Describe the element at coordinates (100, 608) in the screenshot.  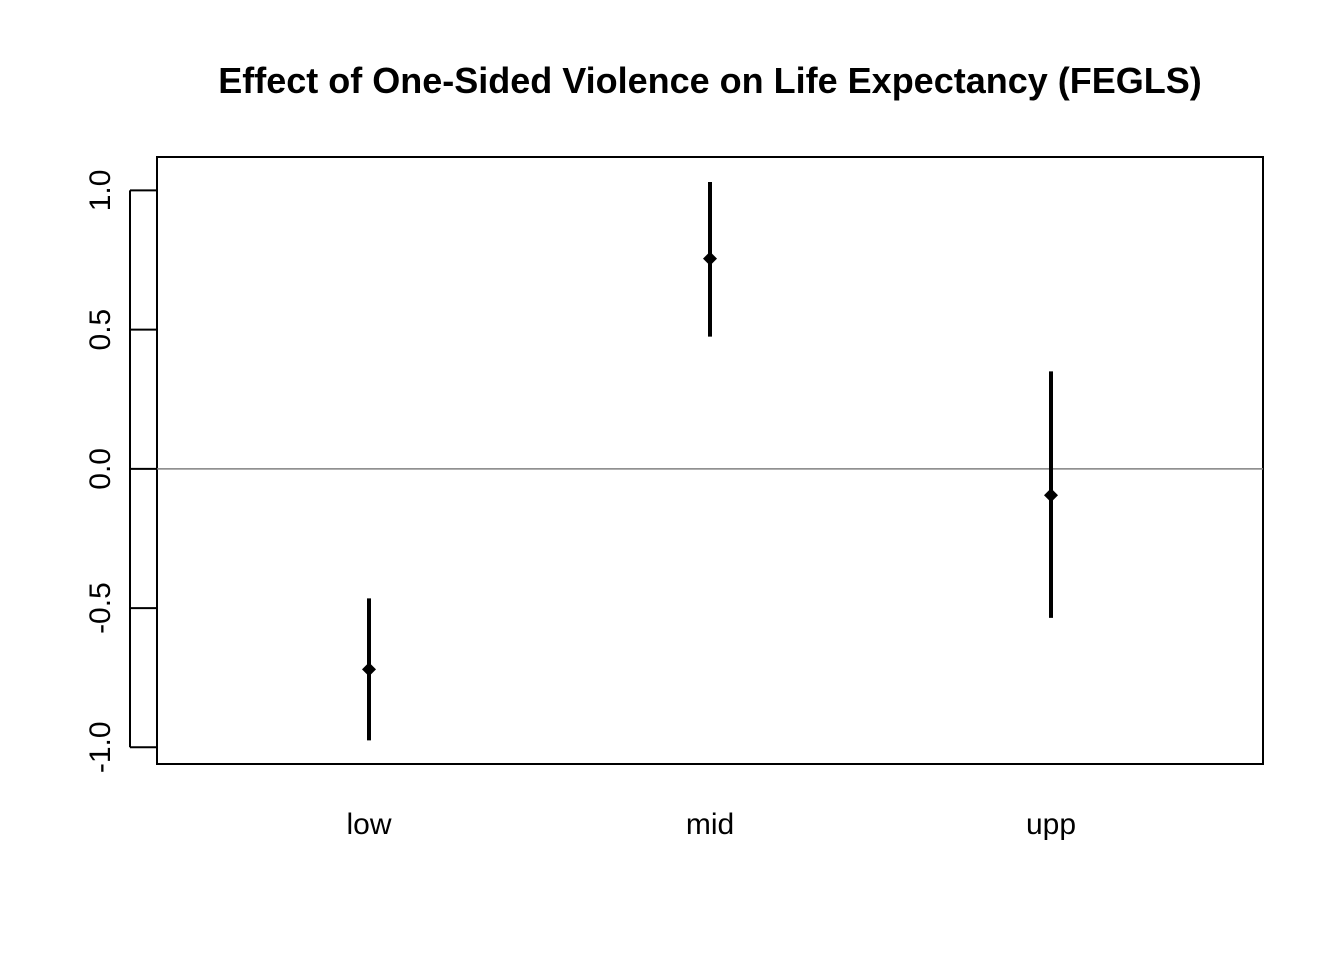
I see `y-tick-label: -0.5` at that location.